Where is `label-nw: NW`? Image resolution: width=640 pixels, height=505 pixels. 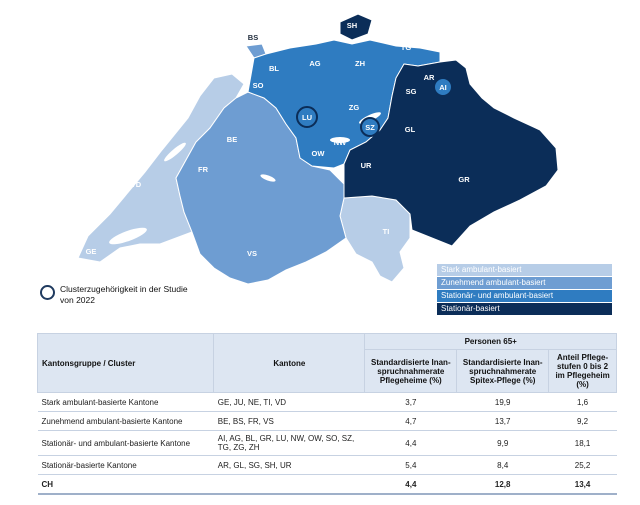
label-nw: NW is located at coordinates (340, 142).